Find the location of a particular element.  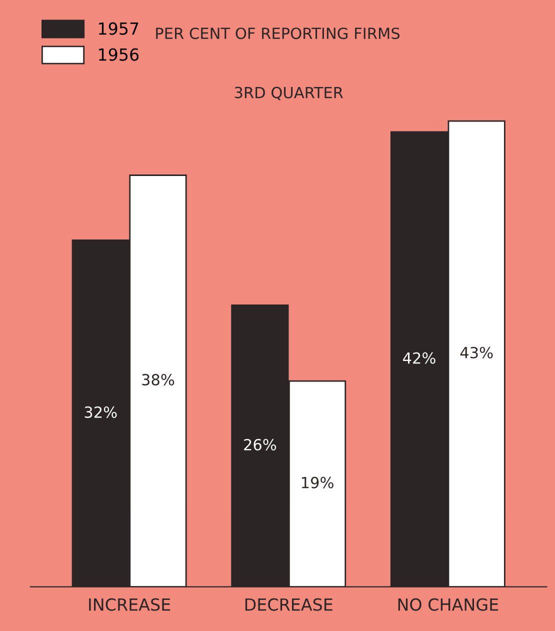

data-label: 19% is located at coordinates (318, 482).